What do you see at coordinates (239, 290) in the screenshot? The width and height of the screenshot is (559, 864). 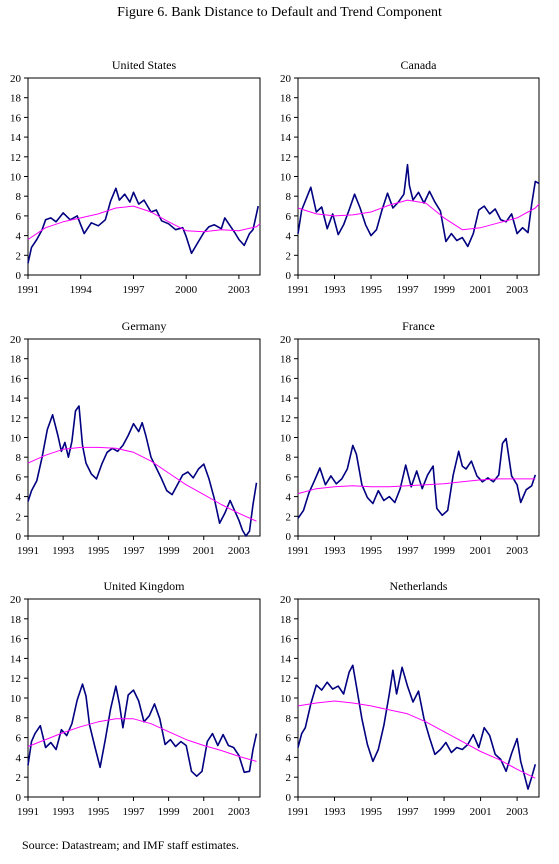 I see `united-states-xtick-label: 2003` at bounding box center [239, 290].